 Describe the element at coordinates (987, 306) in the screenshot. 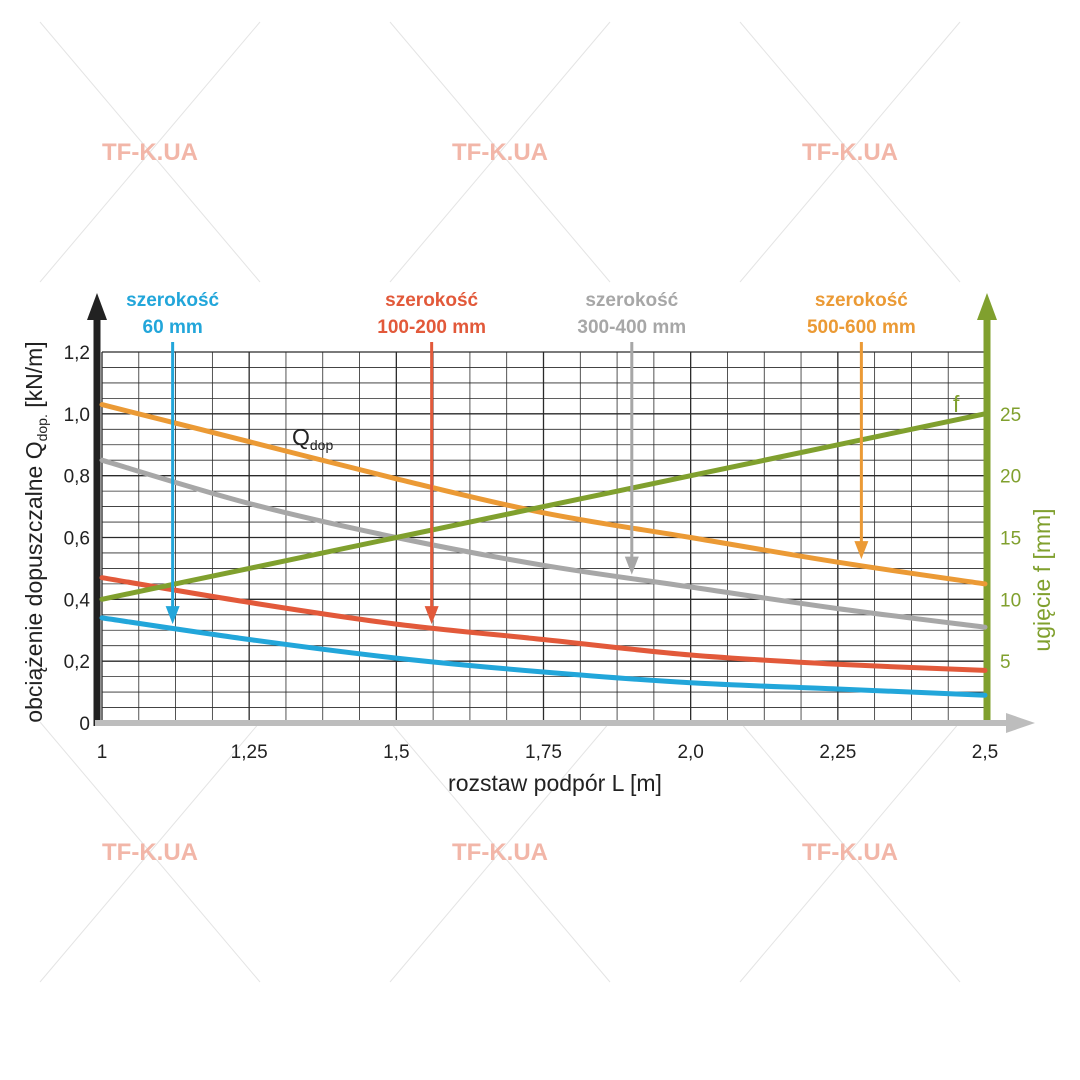

I see `right-axis-arrow` at that location.